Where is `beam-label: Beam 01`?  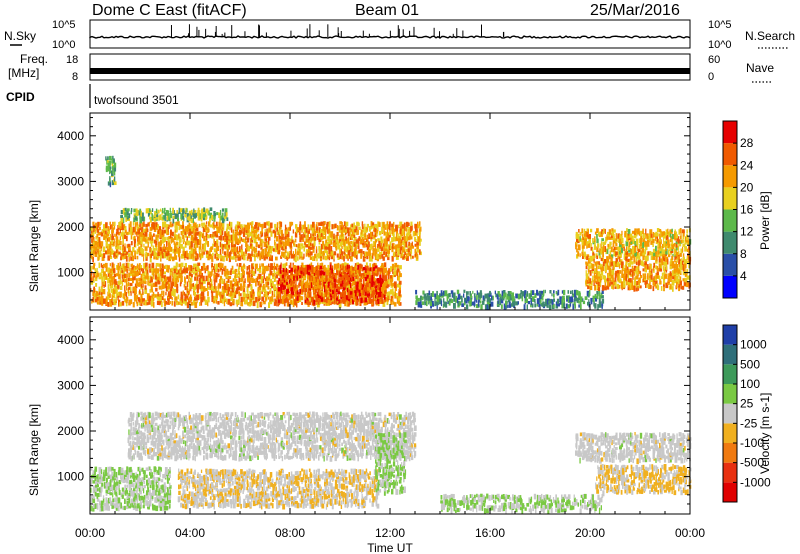 beam-label: Beam 01 is located at coordinates (387, 10).